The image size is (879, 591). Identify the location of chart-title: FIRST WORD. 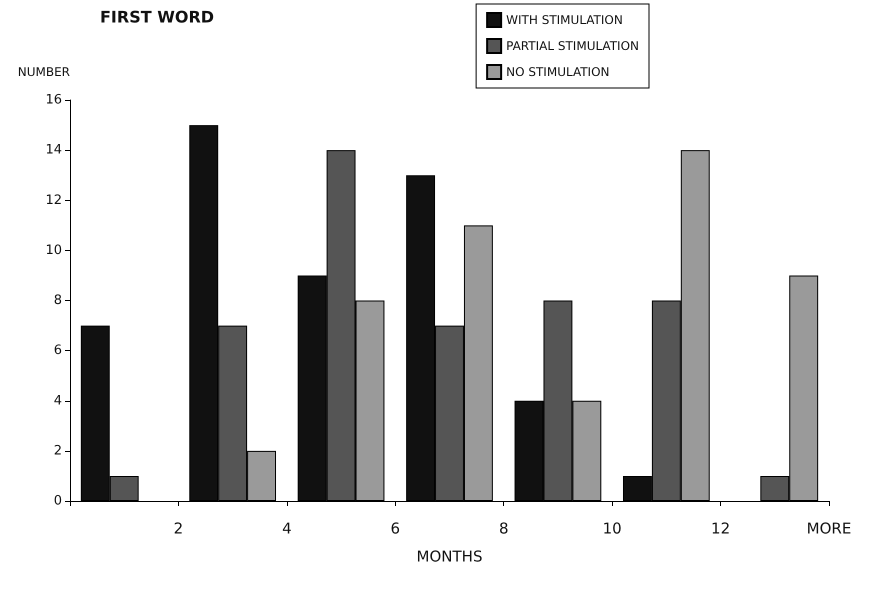
(157, 17).